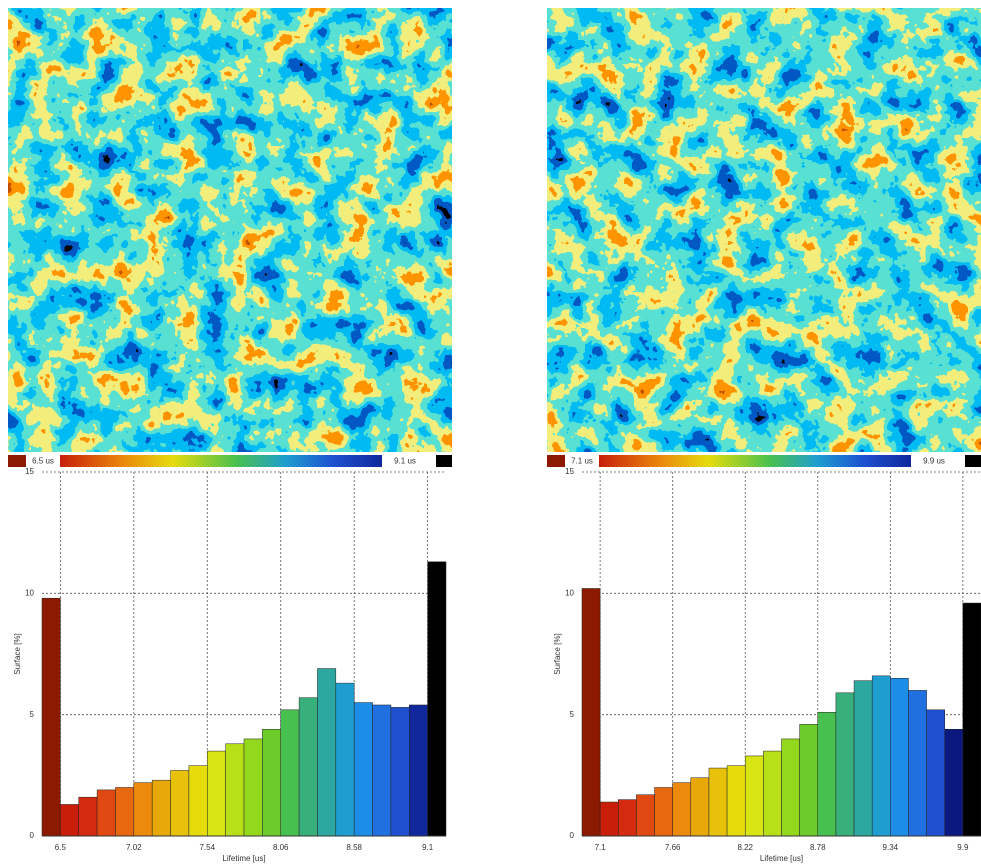  I want to click on x-tick-label: 8.58, so click(354, 847).